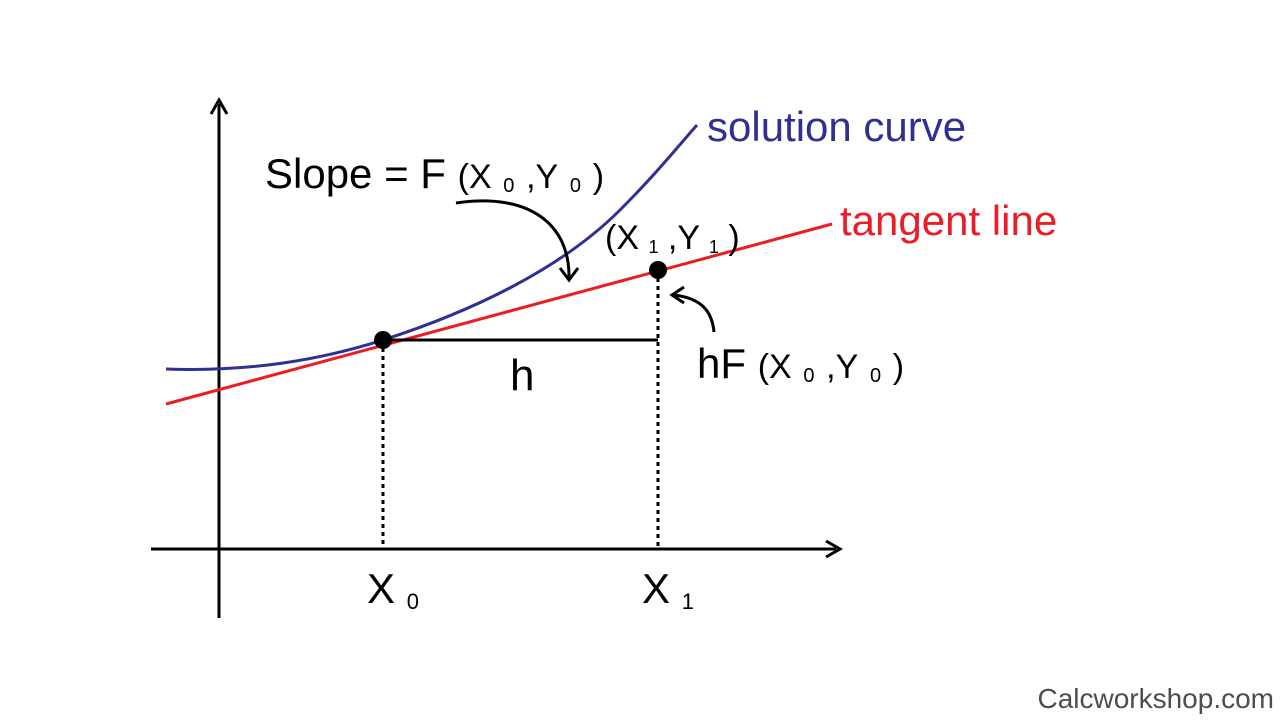 This screenshot has width=1280, height=725. Describe the element at coordinates (688, 601) in the screenshot. I see `x1-sub: 1` at that location.